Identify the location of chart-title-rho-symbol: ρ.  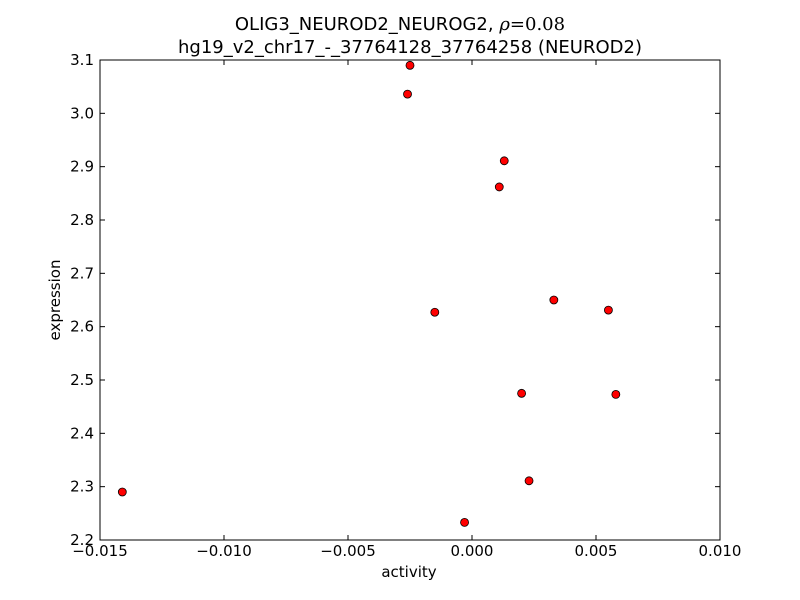
(504, 24).